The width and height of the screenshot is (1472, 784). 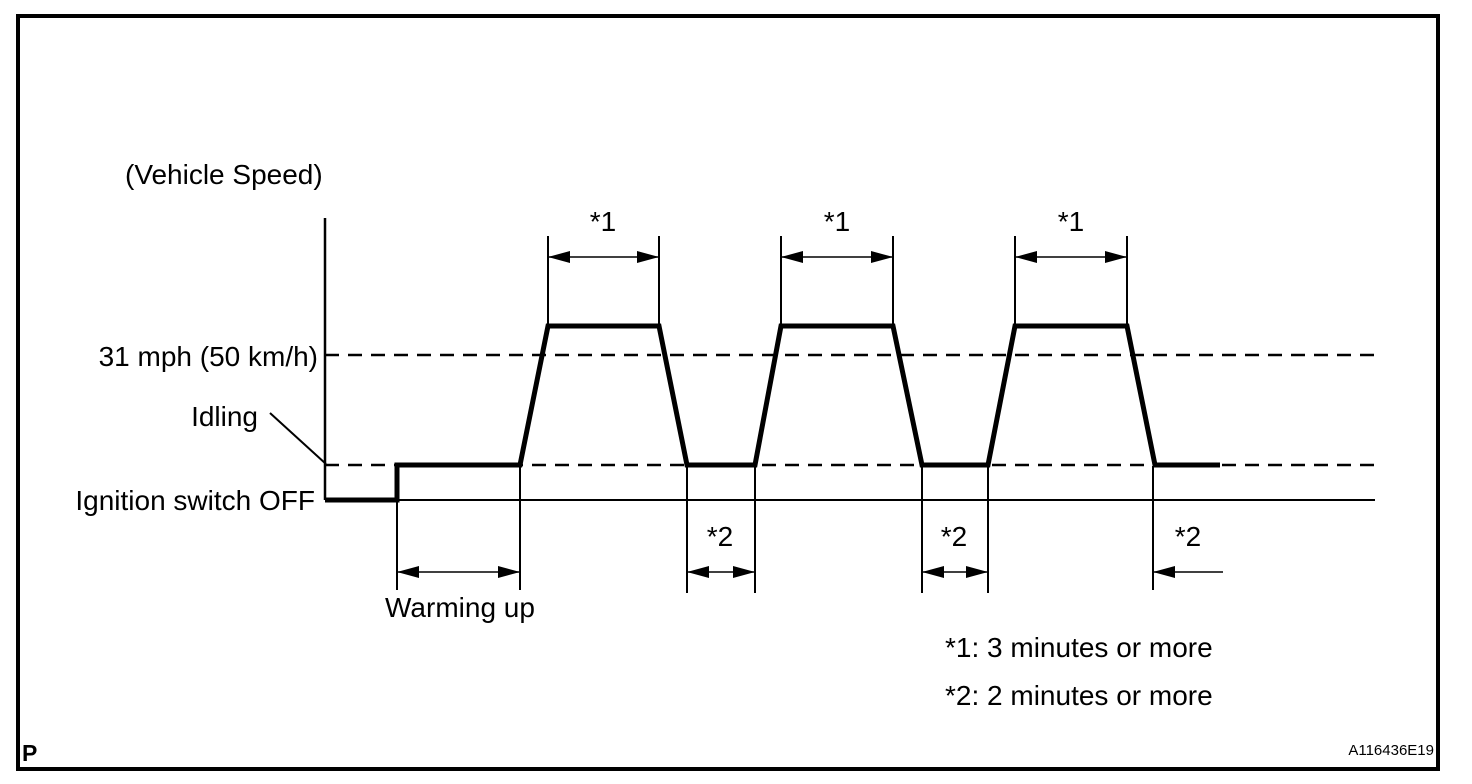 What do you see at coordinates (1391, 750) in the screenshot?
I see `figure-code: A116436E19` at bounding box center [1391, 750].